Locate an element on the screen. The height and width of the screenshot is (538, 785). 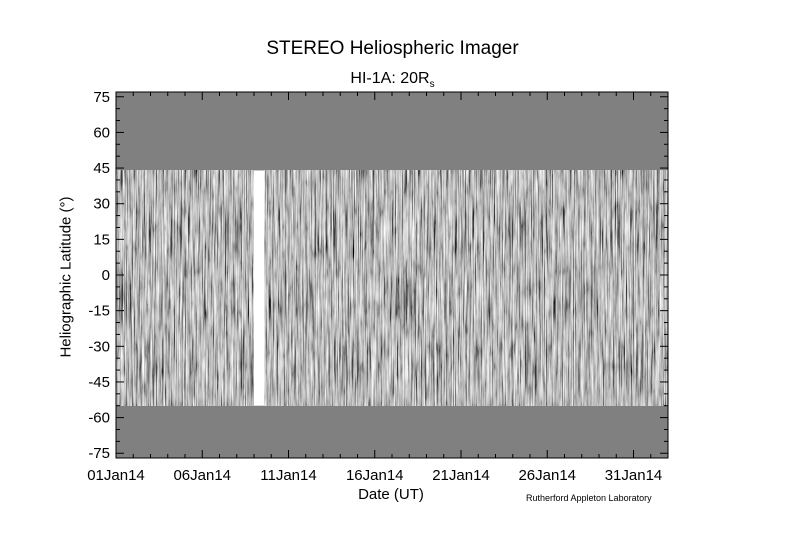
subtitle-subscript: s is located at coordinates (432, 85).